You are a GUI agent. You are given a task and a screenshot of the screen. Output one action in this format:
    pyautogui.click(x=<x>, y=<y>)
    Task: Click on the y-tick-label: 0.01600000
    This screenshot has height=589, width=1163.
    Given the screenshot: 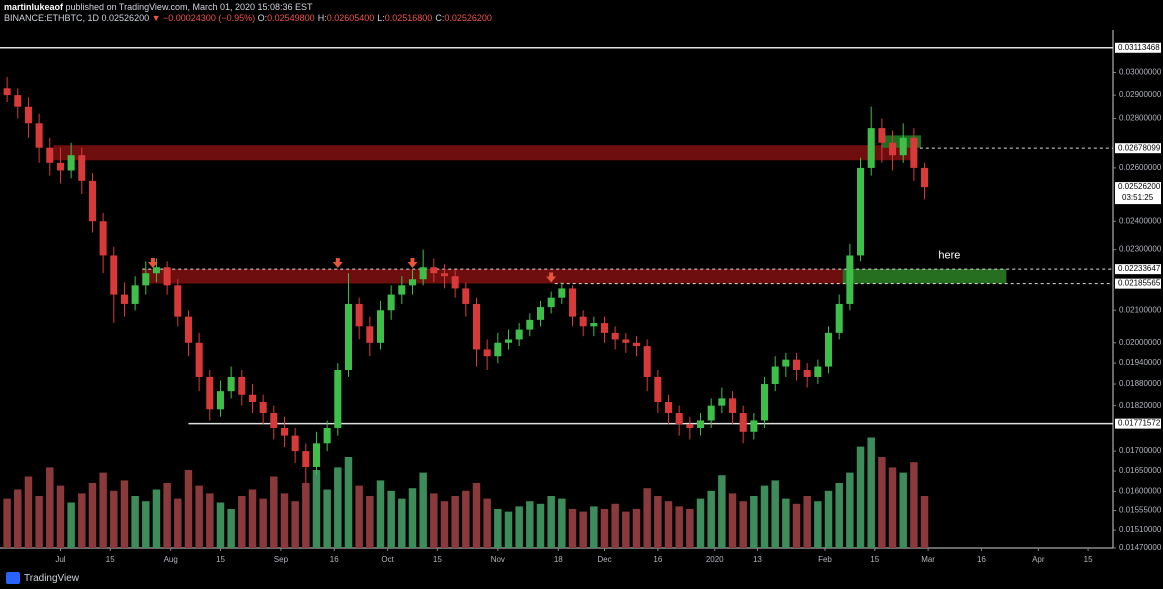 What is the action you would take?
    pyautogui.click(x=1140, y=491)
    